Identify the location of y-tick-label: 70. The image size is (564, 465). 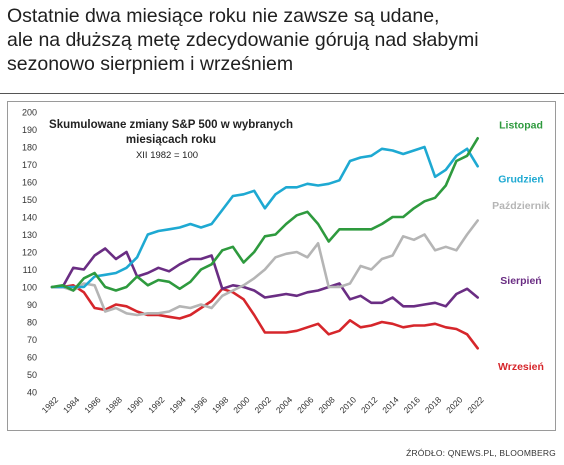
(32, 340).